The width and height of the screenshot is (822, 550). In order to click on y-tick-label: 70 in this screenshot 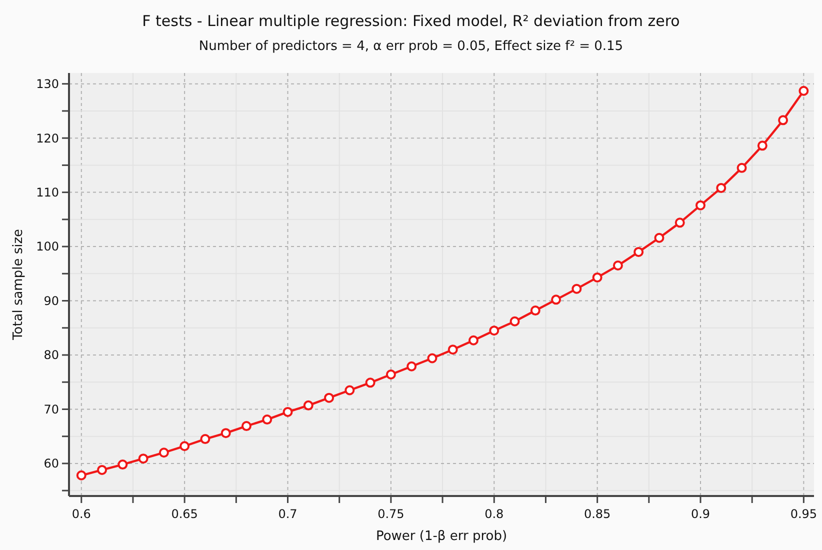, I will do `click(51, 409)`.